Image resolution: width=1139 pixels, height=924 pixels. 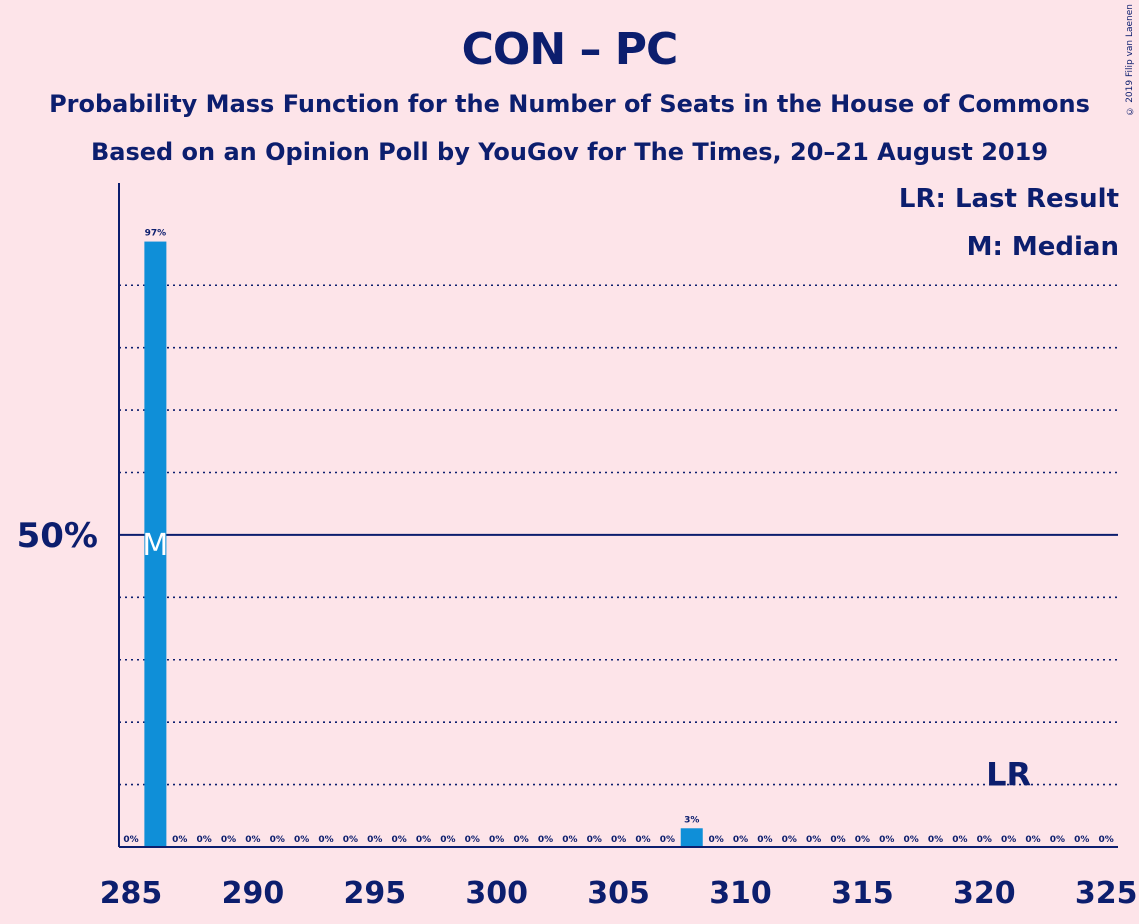 I want to click on median-marker: M, so click(x=155, y=545).